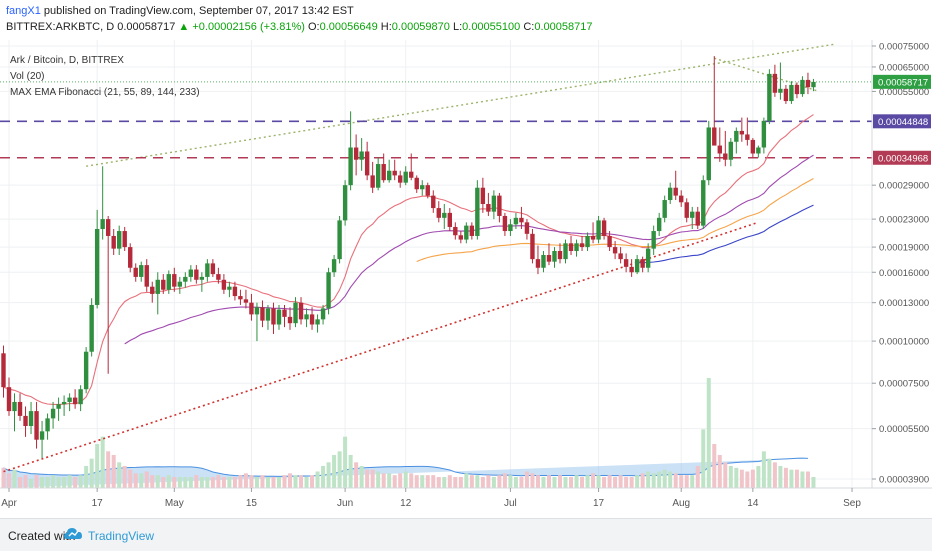  Describe the element at coordinates (725, 234) in the screenshot. I see `ema-144-line` at that location.